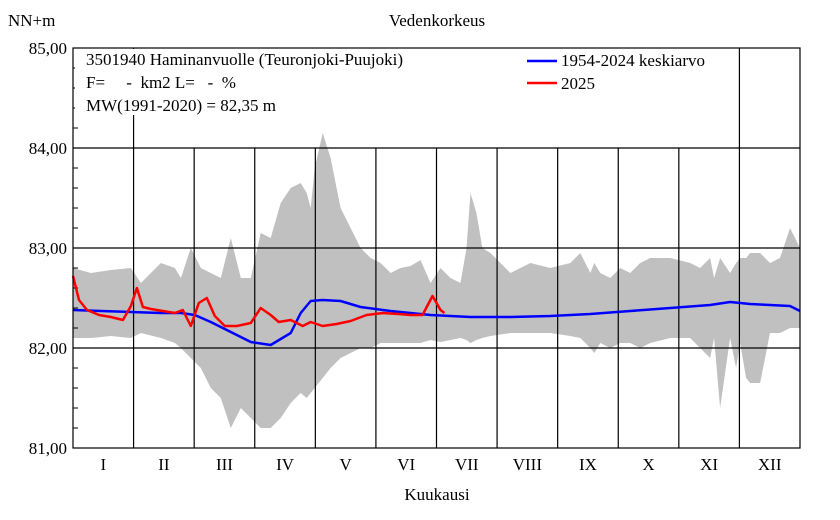 Image resolution: width=840 pixels, height=520 pixels. What do you see at coordinates (528, 464) in the screenshot?
I see `x-tick-label: VIII` at bounding box center [528, 464].